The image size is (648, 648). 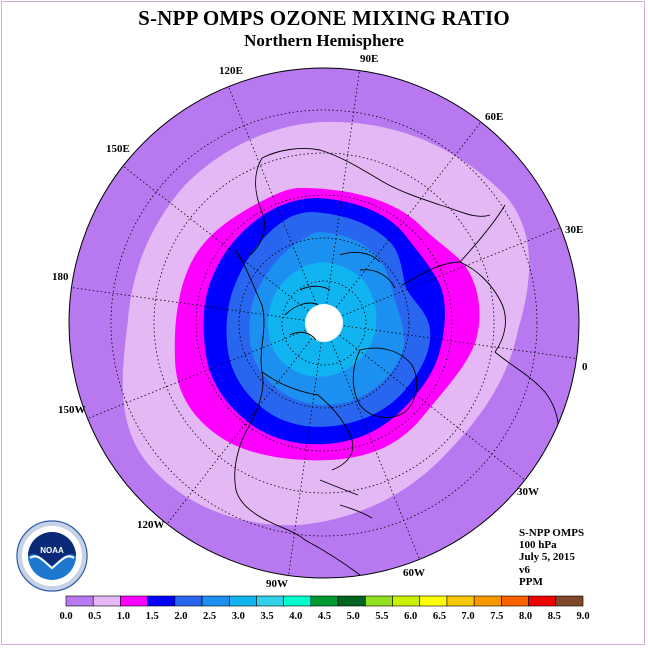 What do you see at coordinates (231, 71) in the screenshot?
I see `lon-label-120e: 120E` at bounding box center [231, 71].